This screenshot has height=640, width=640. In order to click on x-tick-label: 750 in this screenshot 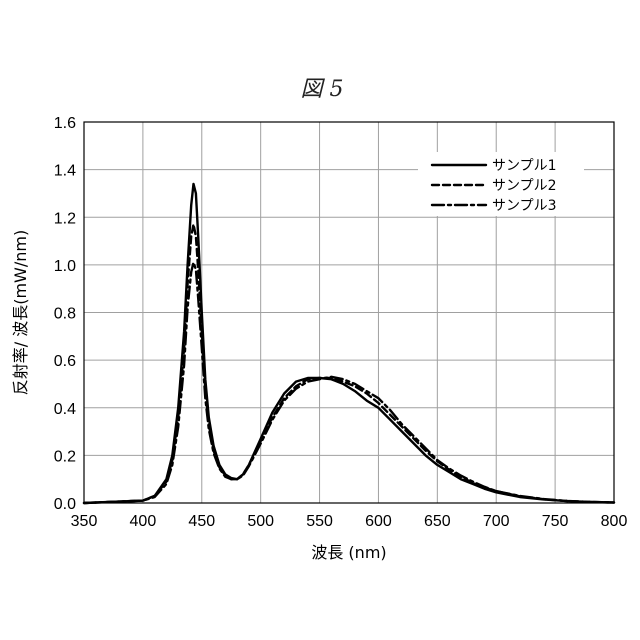, I will do `click(555, 521)`.